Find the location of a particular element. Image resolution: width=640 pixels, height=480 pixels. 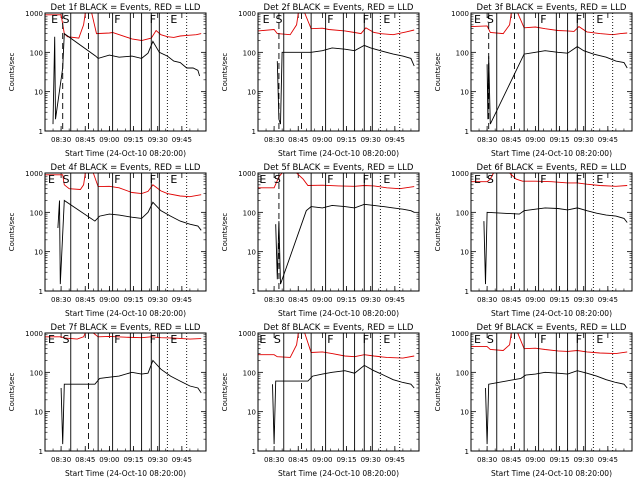

plot-title: Det 2f BLACK = Events, RED = LLD is located at coordinates (339, 8).